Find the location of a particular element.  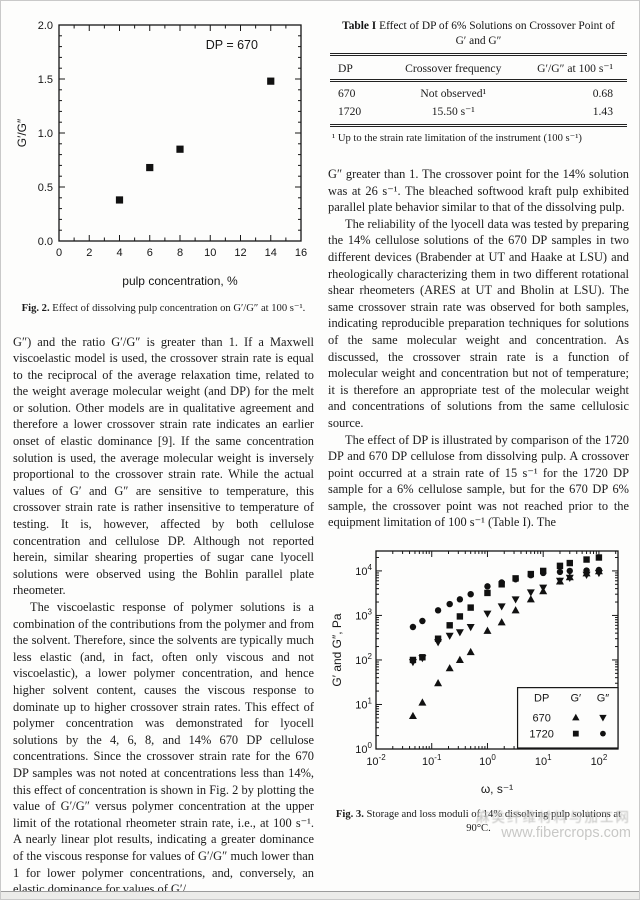

table-cell: 1720 is located at coordinates (350, 111).